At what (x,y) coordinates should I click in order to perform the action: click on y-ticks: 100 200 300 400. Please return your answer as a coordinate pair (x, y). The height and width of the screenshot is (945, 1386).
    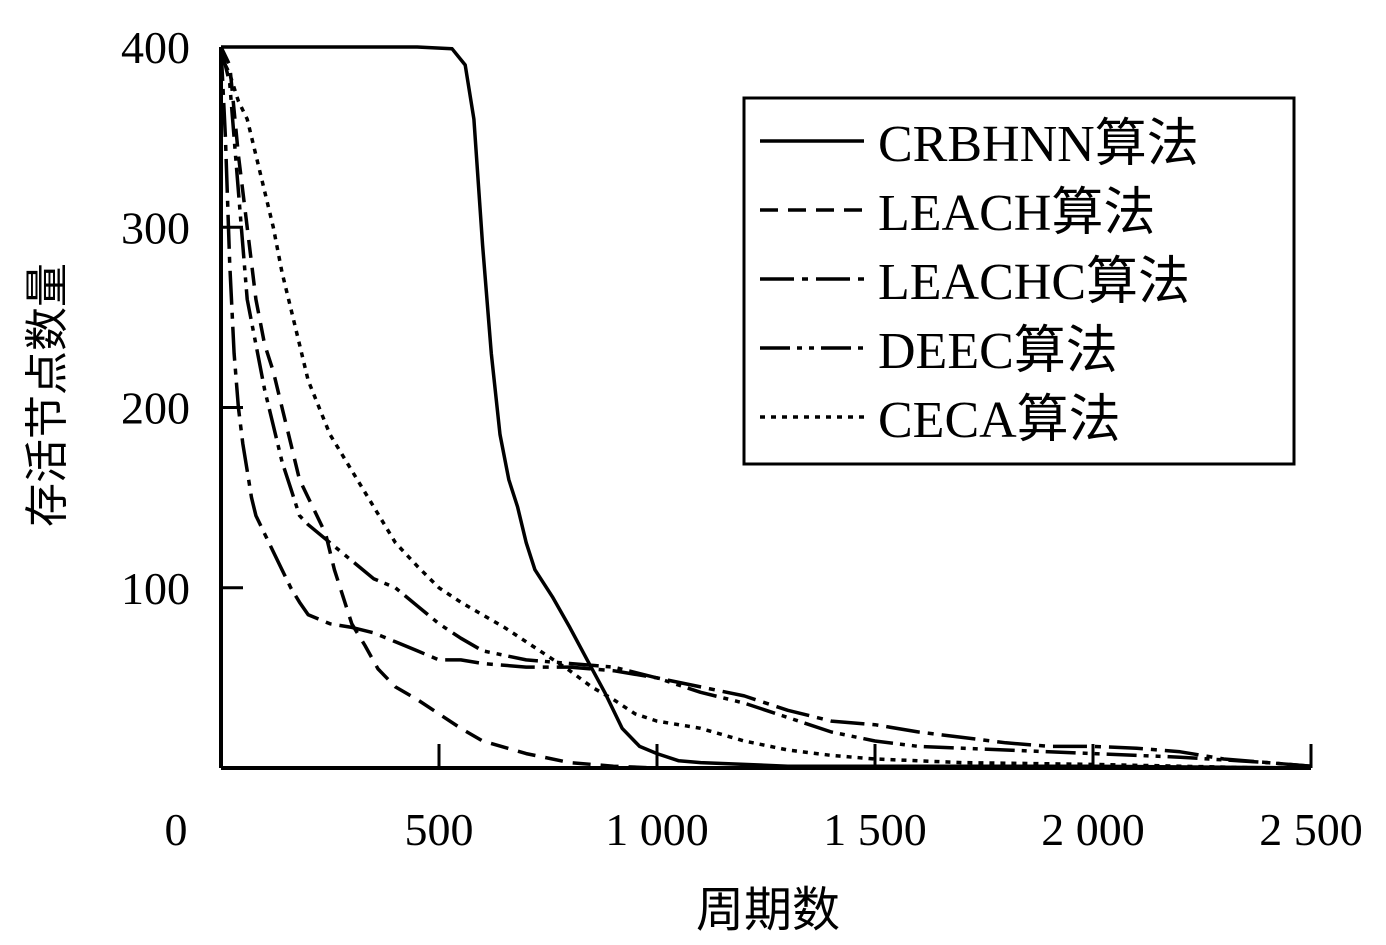
    Looking at the image, I should click on (182, 318).